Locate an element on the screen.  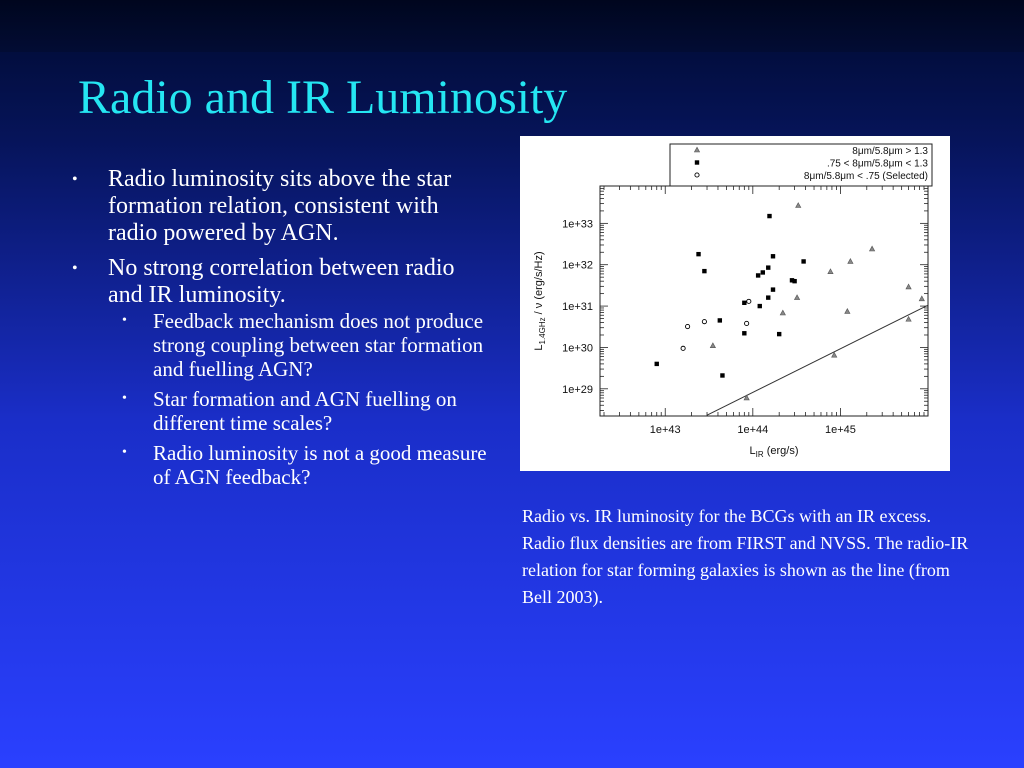
slide-title: Radio and IR Luminosity is located at coordinates (323, 97).